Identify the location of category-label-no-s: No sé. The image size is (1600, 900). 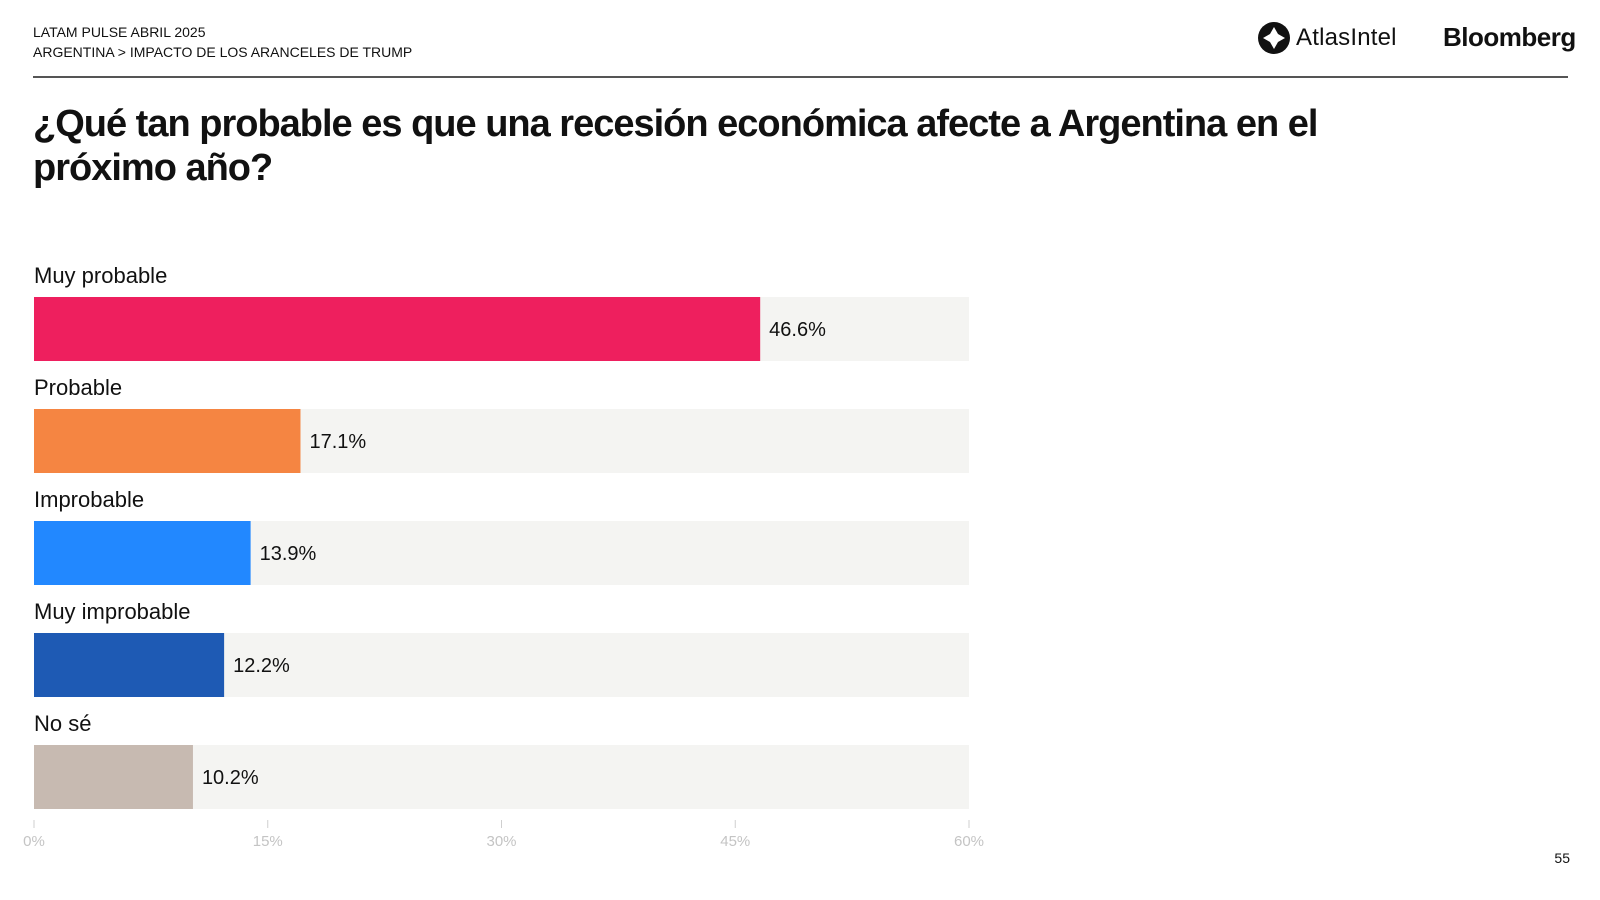
(62, 723).